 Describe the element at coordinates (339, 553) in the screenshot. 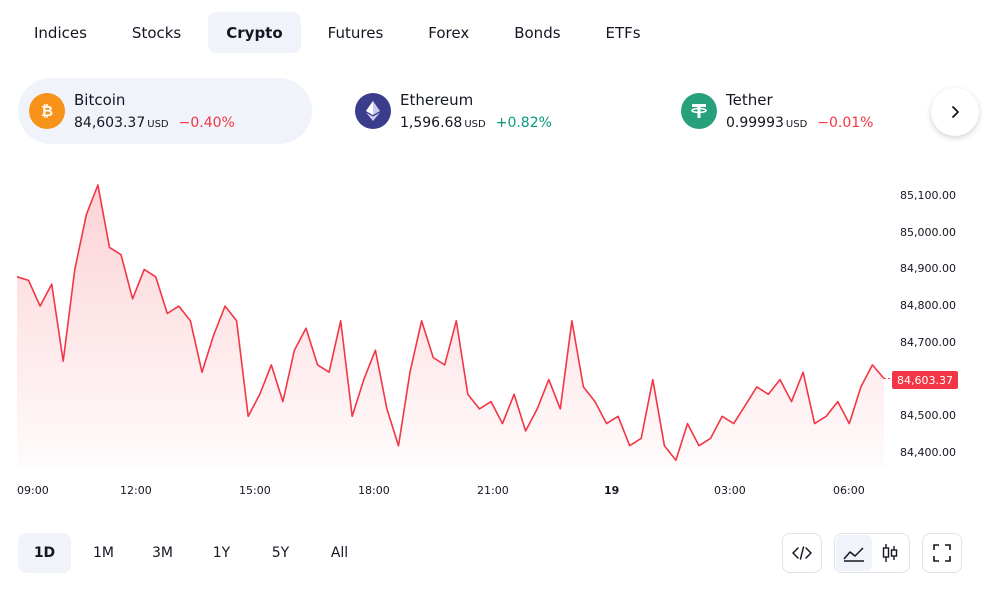

I see `range-all: All` at that location.